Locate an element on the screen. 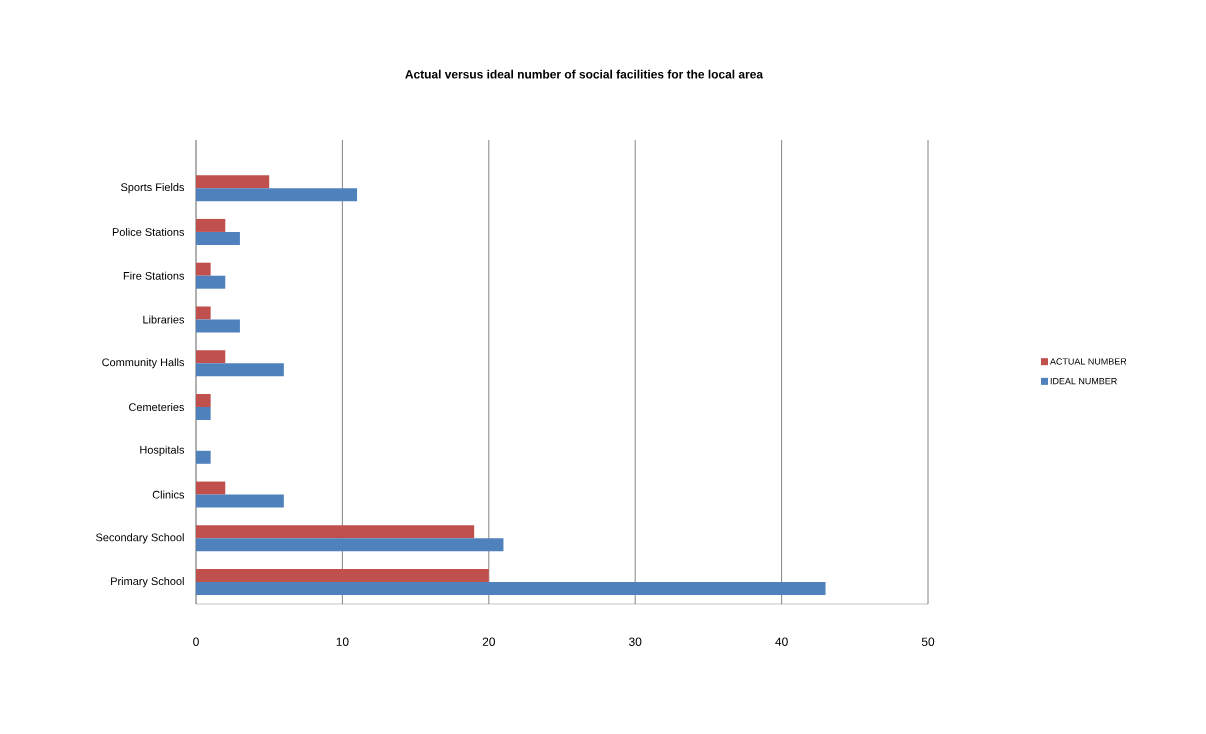  y-tick-label: Primary School is located at coordinates (147, 582).